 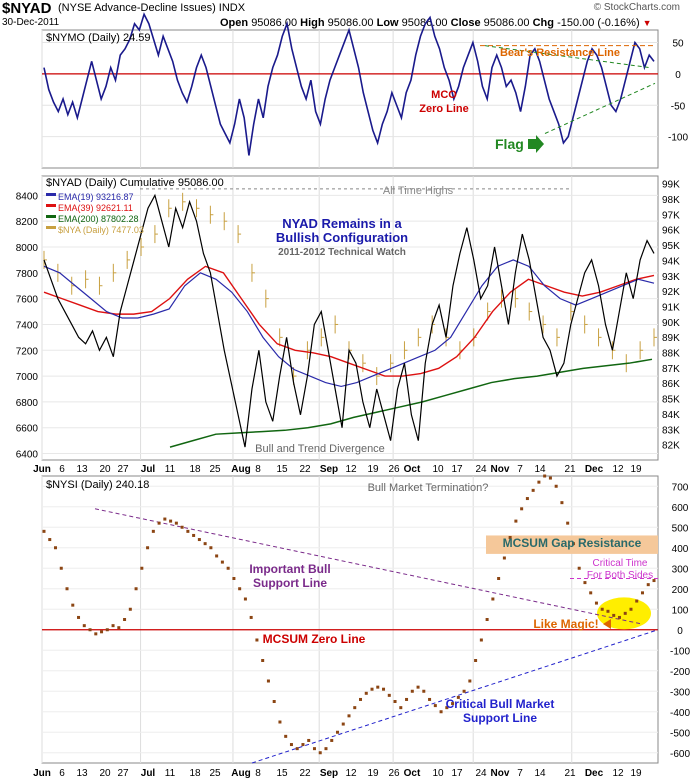 What do you see at coordinates (680, 651) in the screenshot?
I see `y-tick-label: -100` at bounding box center [680, 651].